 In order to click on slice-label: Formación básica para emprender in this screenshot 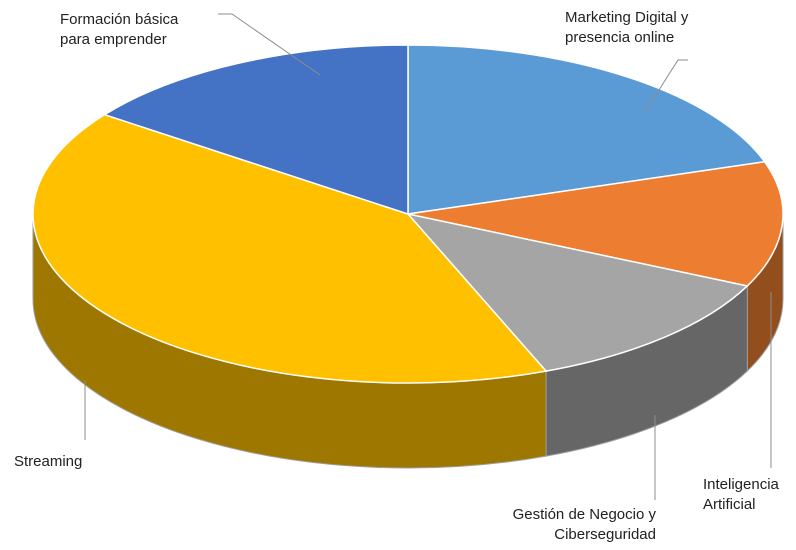, I will do `click(119, 29)`.